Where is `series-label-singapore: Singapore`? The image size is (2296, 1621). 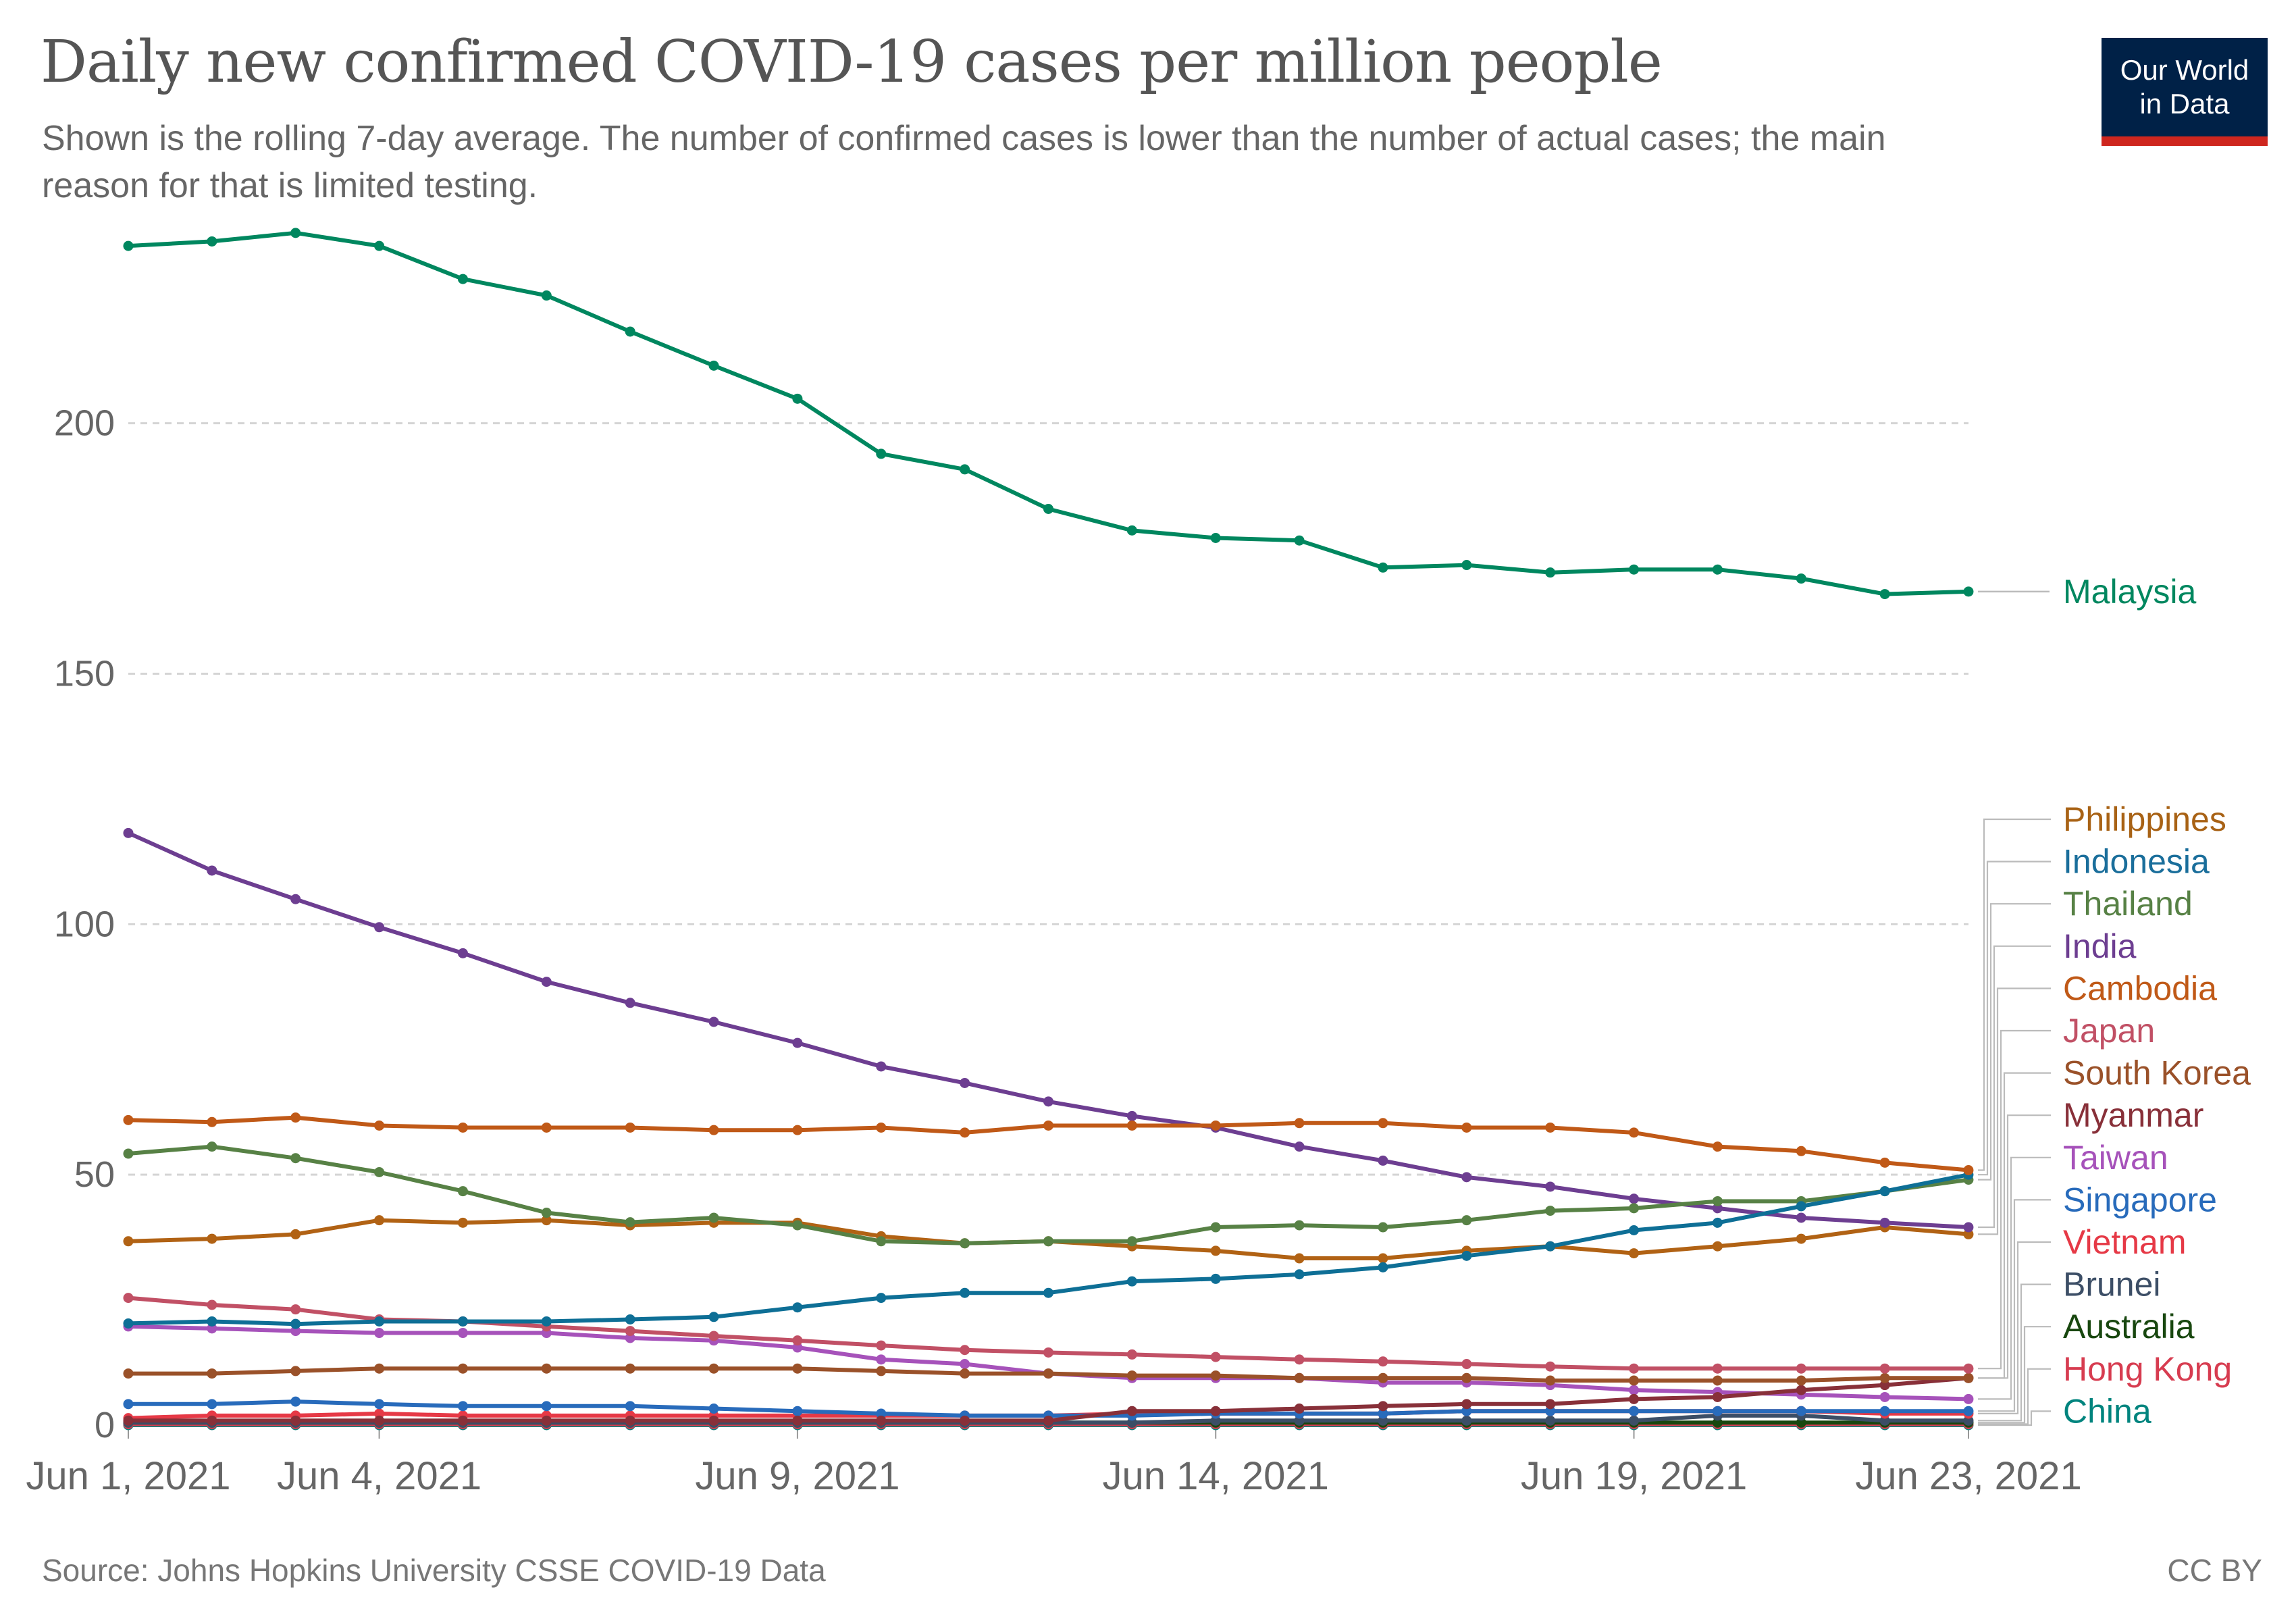
series-label-singapore: Singapore is located at coordinates (2140, 1199).